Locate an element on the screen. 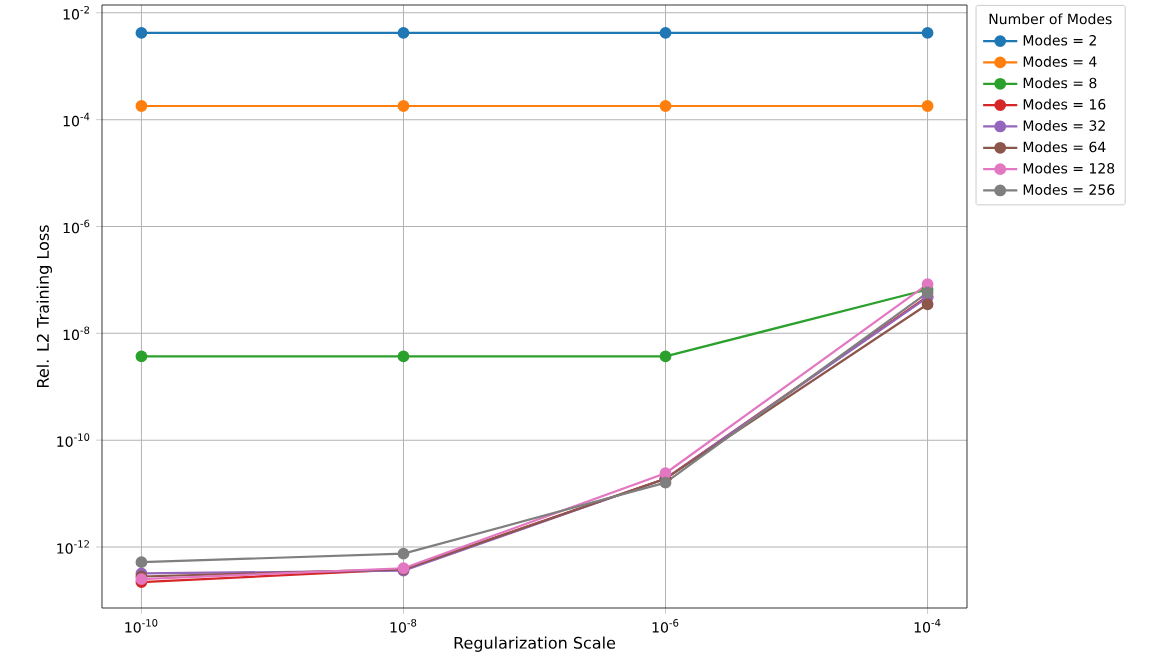  x-axis-title: Regularization Scale is located at coordinates (535, 644).